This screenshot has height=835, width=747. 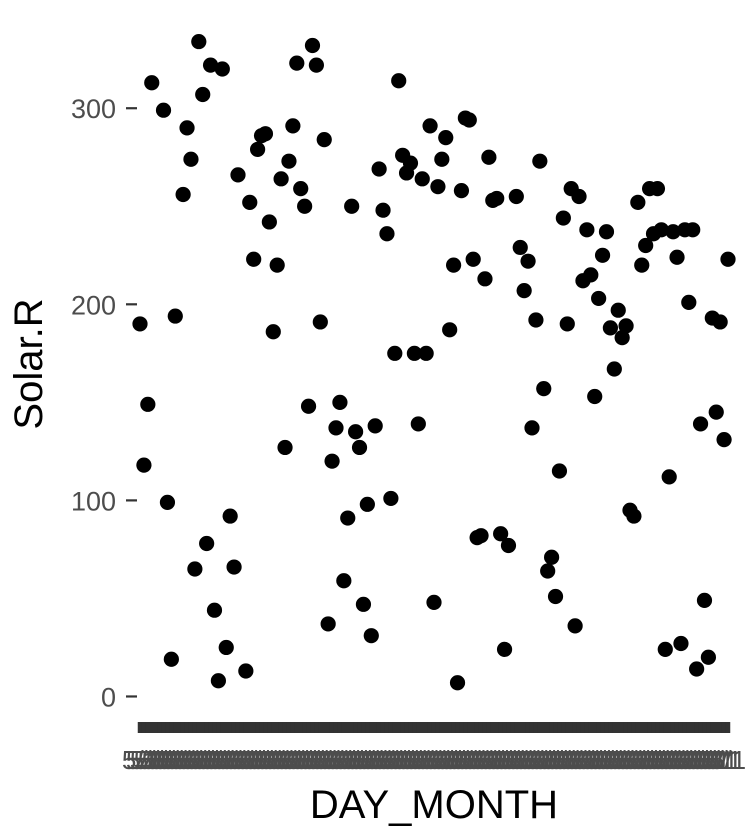 What do you see at coordinates (108, 697) in the screenshot?
I see `y-tick-label: 0` at bounding box center [108, 697].